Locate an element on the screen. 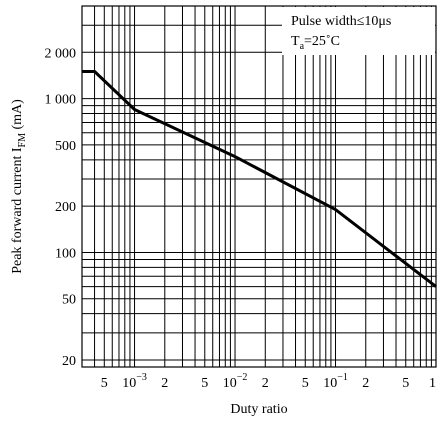 Image resolution: width=437 pixels, height=423 pixels. x-tick-exponent: −3 is located at coordinates (141, 377).